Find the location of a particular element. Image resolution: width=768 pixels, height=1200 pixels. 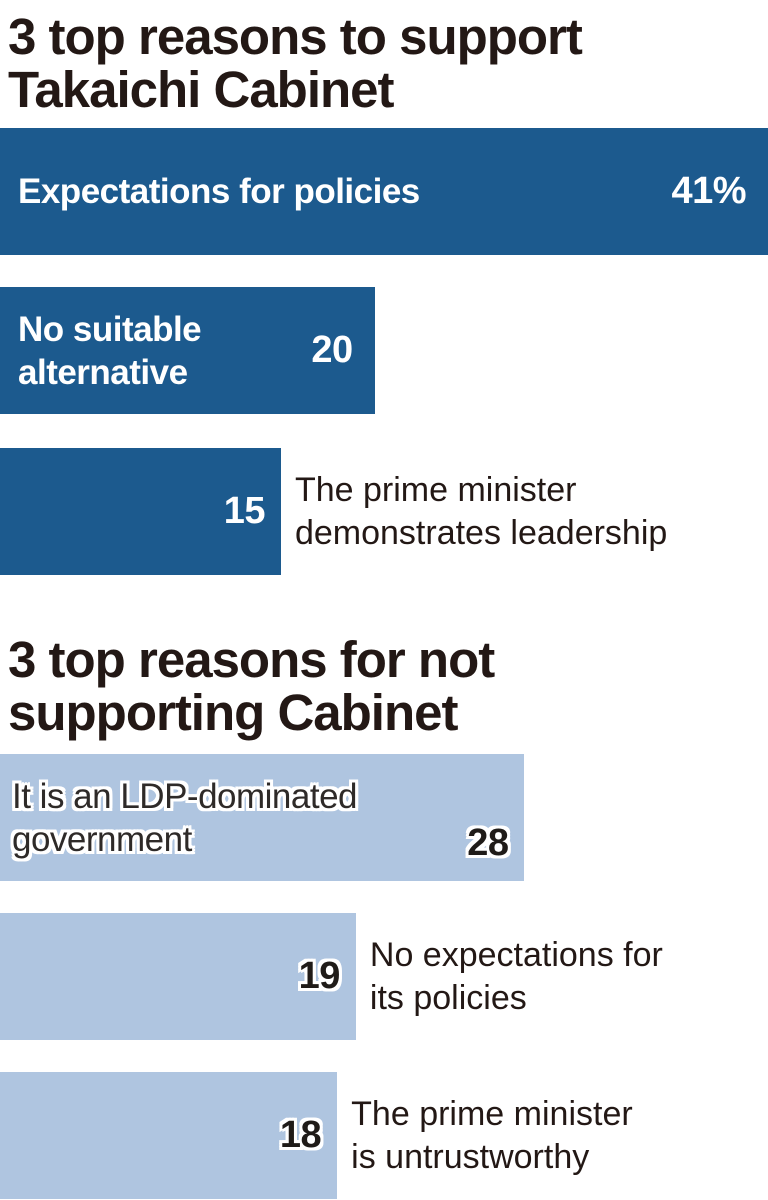

oppose-bar2-side-line-1: No expectations for is located at coordinates (516, 954).